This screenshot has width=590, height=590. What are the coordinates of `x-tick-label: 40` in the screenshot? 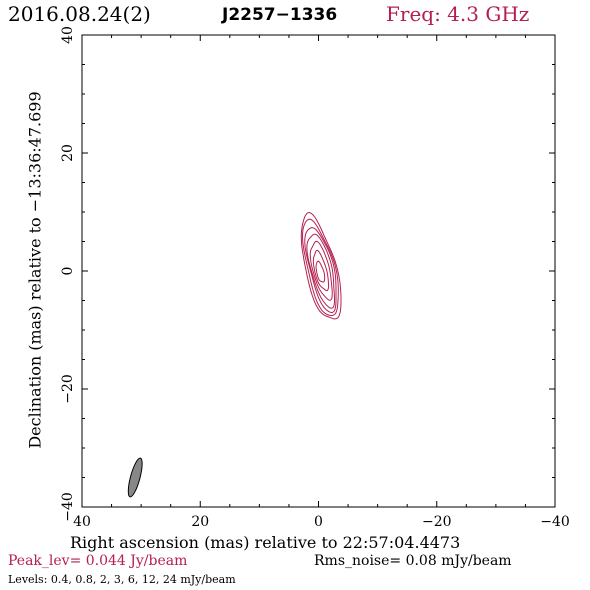 It's located at (82, 522).